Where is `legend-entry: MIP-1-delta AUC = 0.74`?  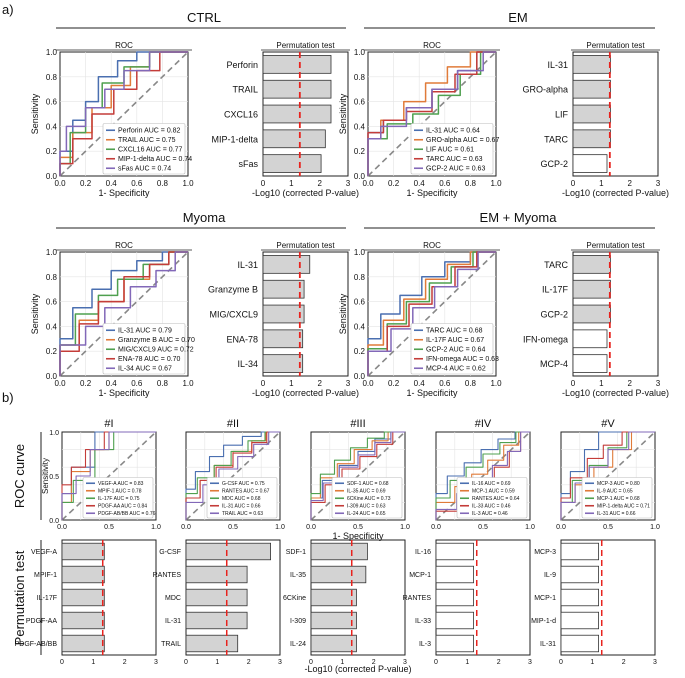 legend-entry: MIP-1-delta AUC = 0.74 is located at coordinates (155, 159).